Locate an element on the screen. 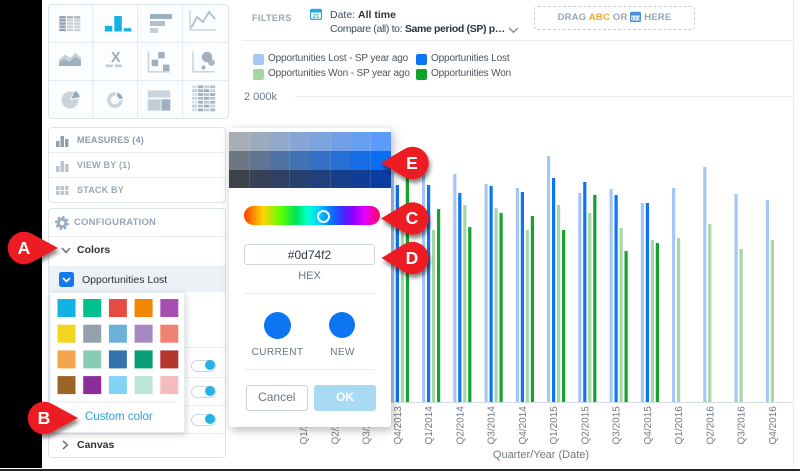 This screenshot has height=471, width=800. svg-text: Q1/2015 is located at coordinates (554, 425).